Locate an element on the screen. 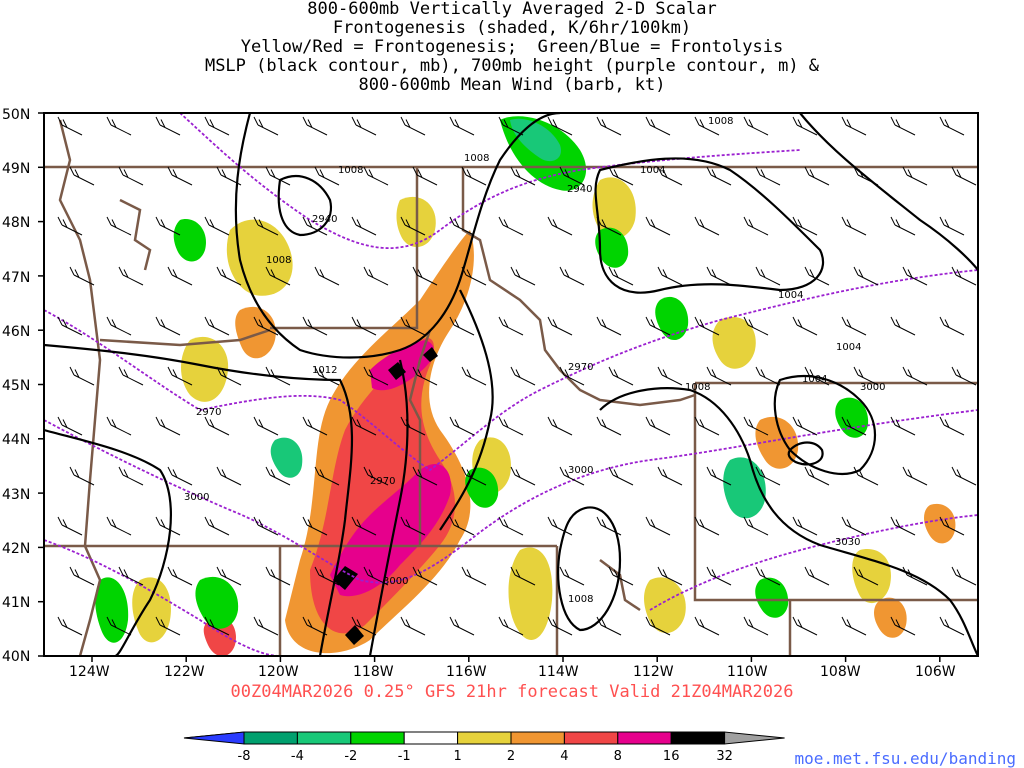 Image resolution: width=1024 pixels, height=768 pixels. lon-label-120w: 120W is located at coordinates (278, 672).